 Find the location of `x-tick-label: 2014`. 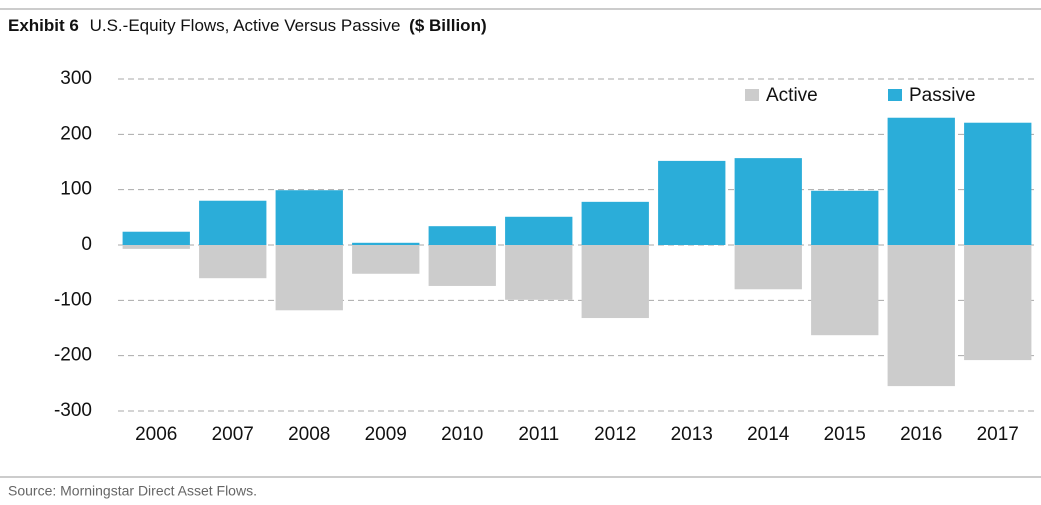

x-tick-label: 2014 is located at coordinates (768, 434).